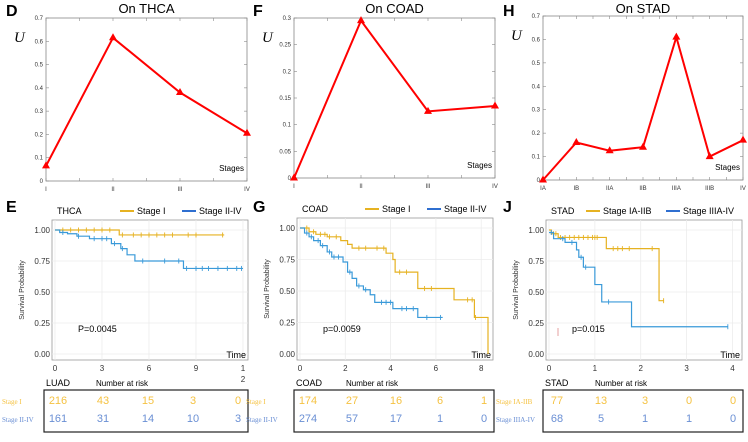 The height and width of the screenshot is (442, 748). Describe the element at coordinates (148, 419) in the screenshot. I see `risk-value: 14` at that location.